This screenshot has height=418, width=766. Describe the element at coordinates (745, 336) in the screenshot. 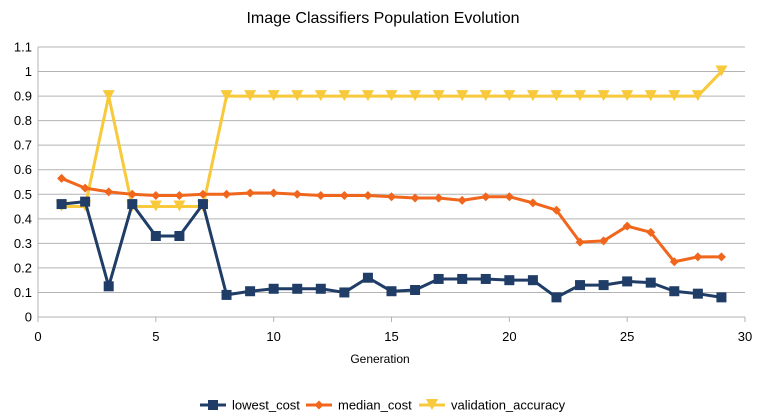

I see `x-tick-label: 30` at that location.